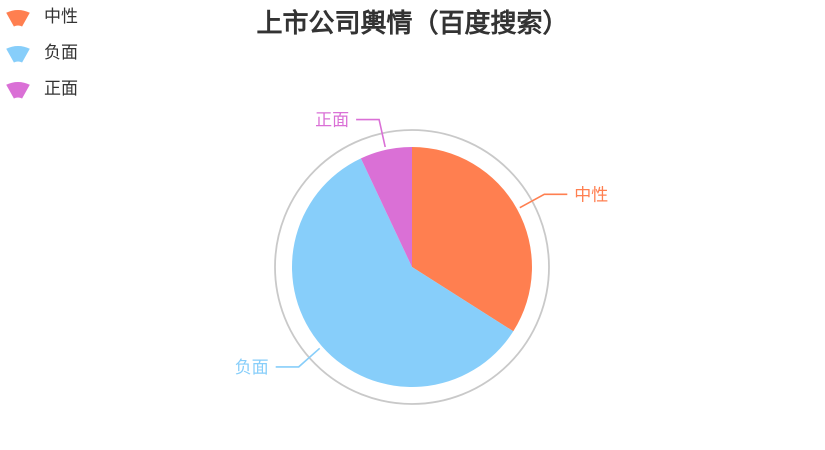 The width and height of the screenshot is (825, 450). Describe the element at coordinates (61, 16) in the screenshot. I see `legend-label: 中性` at that location.